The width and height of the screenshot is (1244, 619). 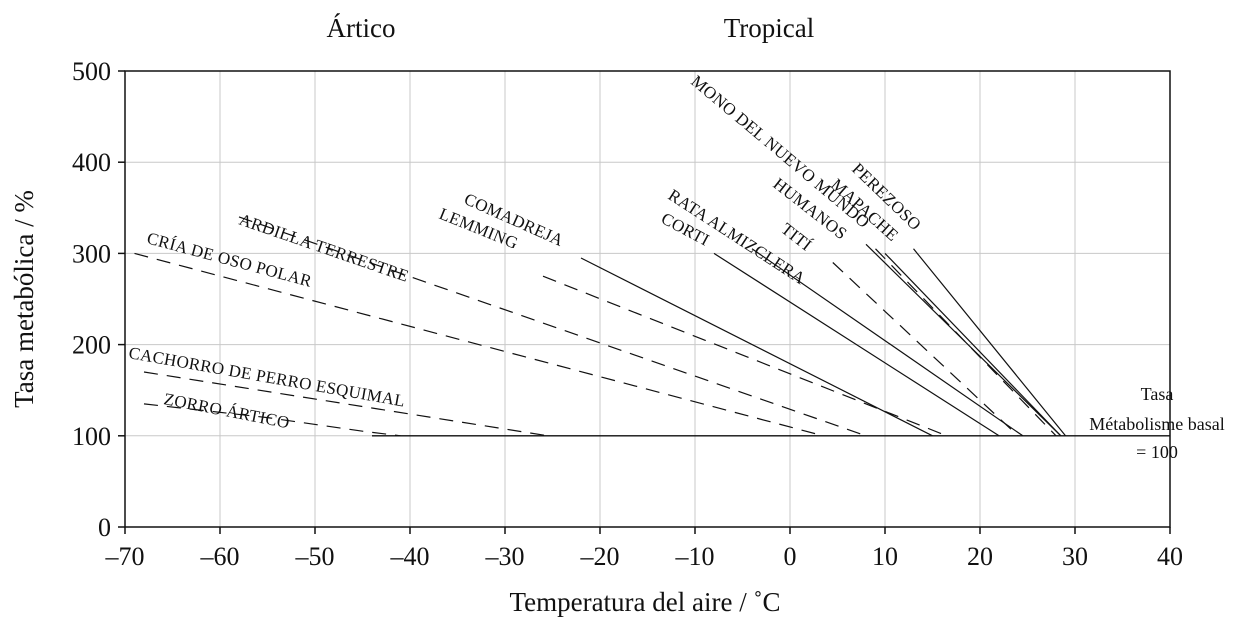 What do you see at coordinates (91, 253) in the screenshot?
I see `y-tick-label: 300` at bounding box center [91, 253].